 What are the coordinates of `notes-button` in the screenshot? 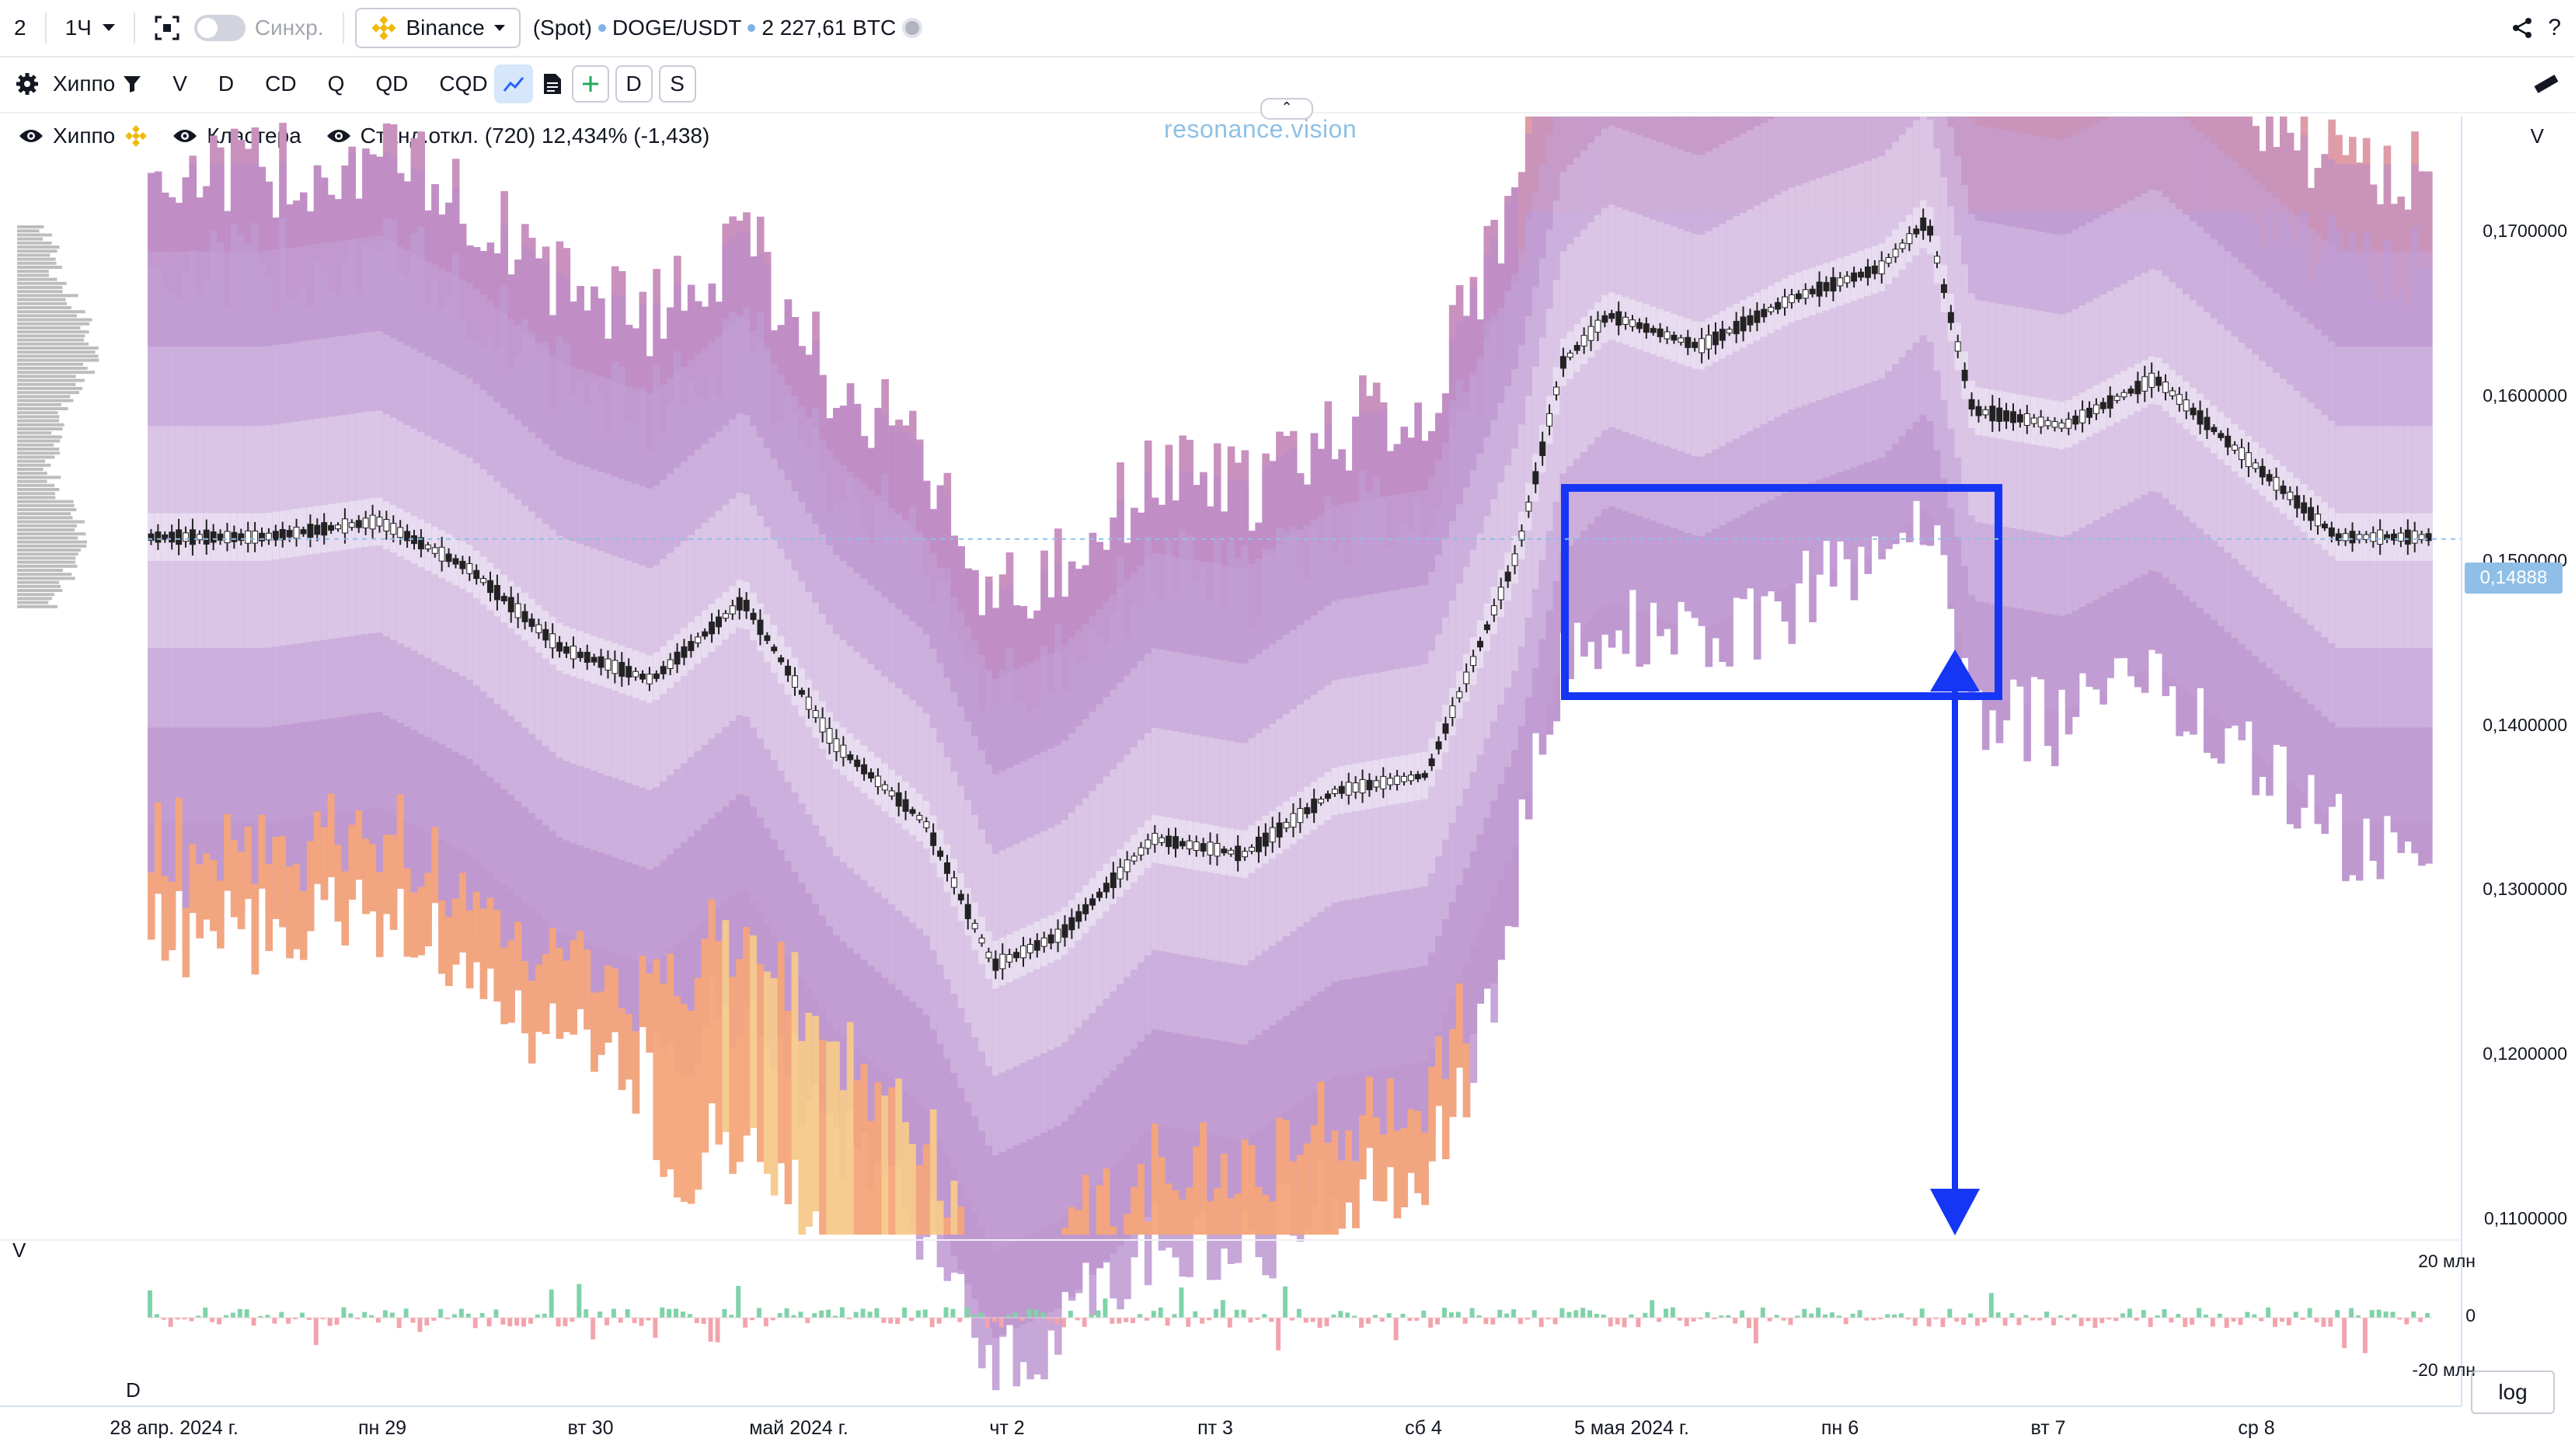 It's located at (552, 84).